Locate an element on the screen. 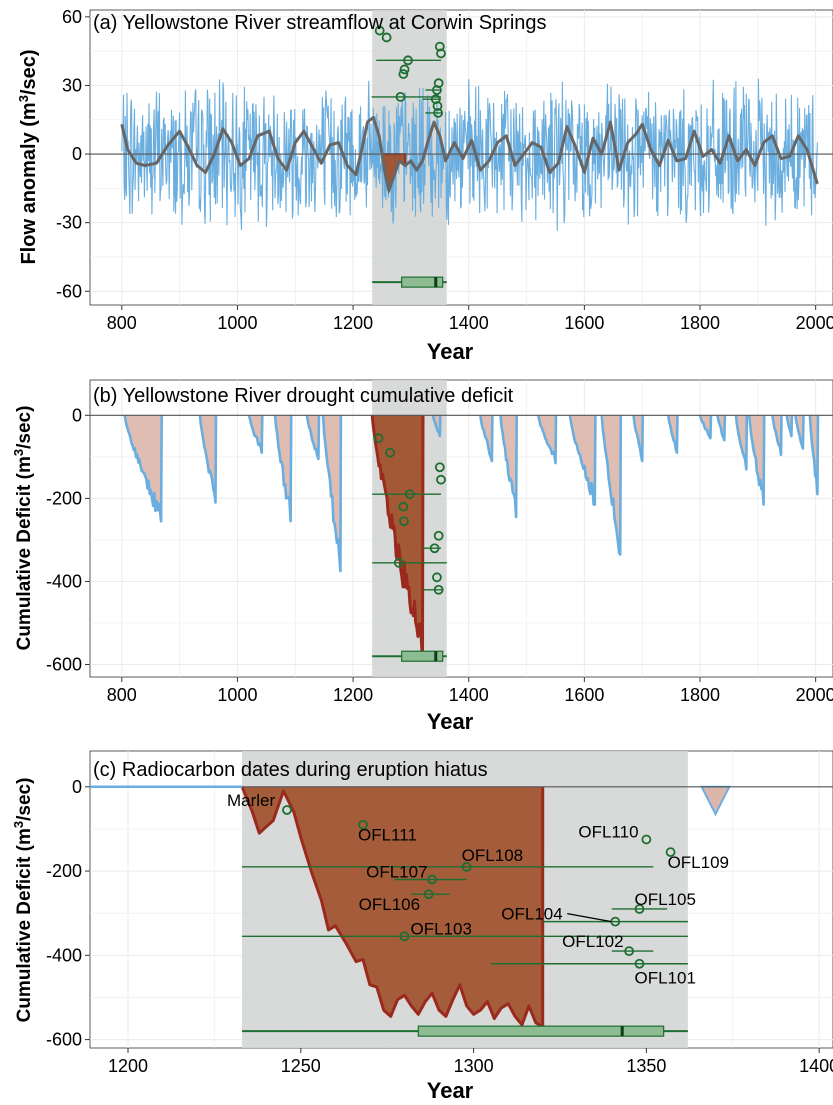 This screenshot has width=833, height=1105. panel-b-xlabel: Year is located at coordinates (450, 721).